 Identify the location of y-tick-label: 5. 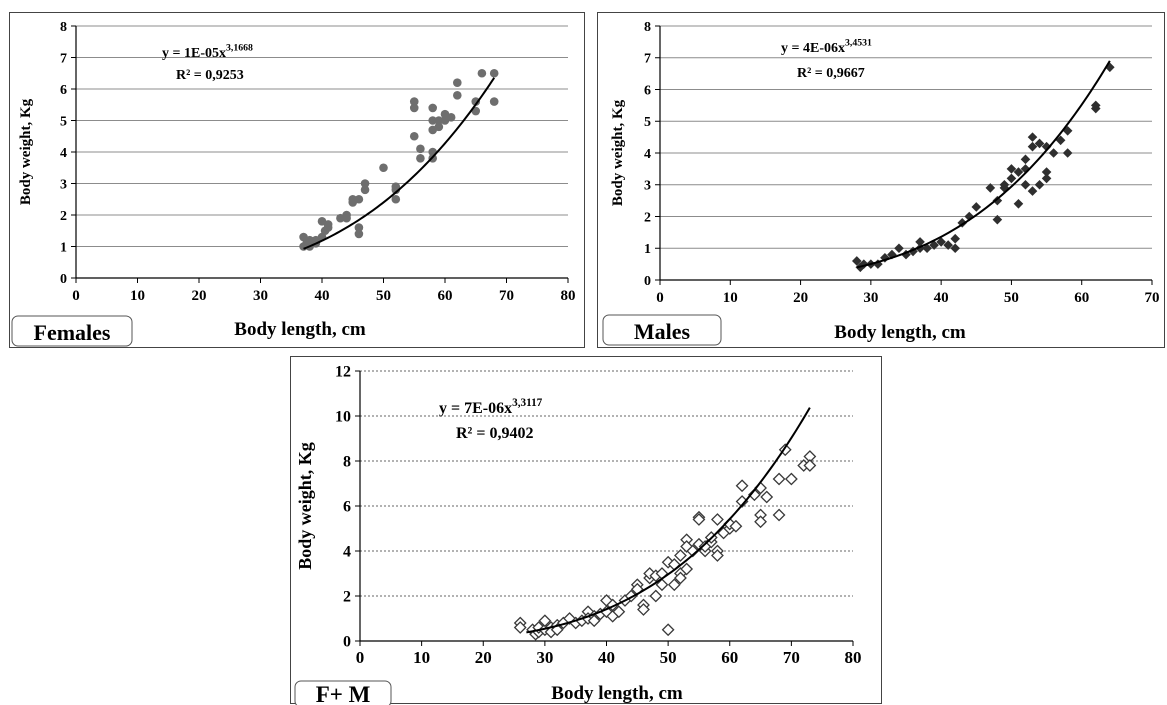
(647, 122).